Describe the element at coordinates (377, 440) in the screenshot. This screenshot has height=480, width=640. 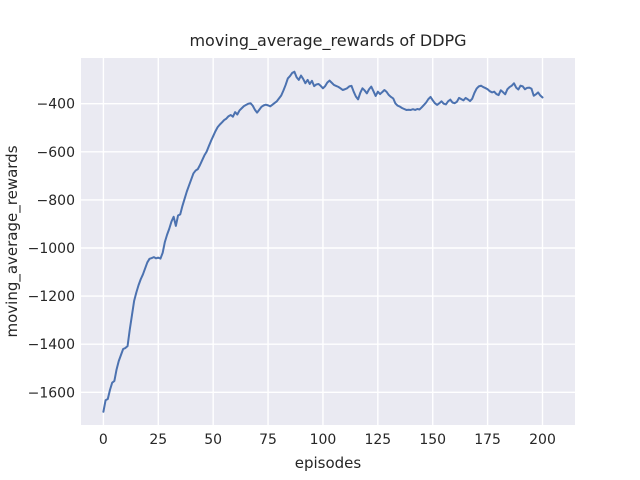
I see `x-tick-label: 125` at that location.